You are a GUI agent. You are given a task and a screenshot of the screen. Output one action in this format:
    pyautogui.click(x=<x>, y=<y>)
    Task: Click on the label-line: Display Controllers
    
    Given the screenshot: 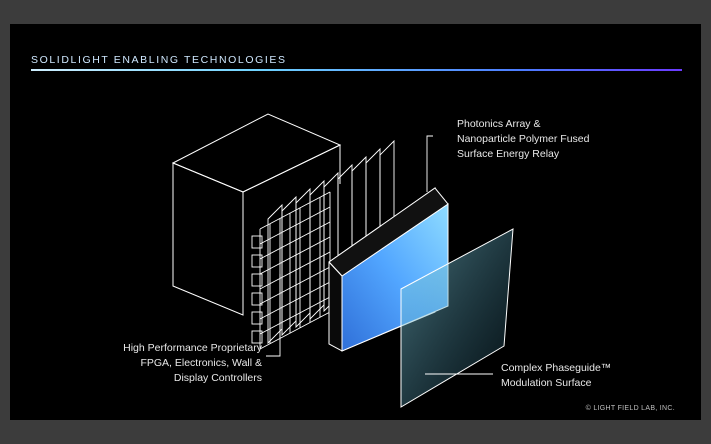 What is the action you would take?
    pyautogui.click(x=217, y=378)
    